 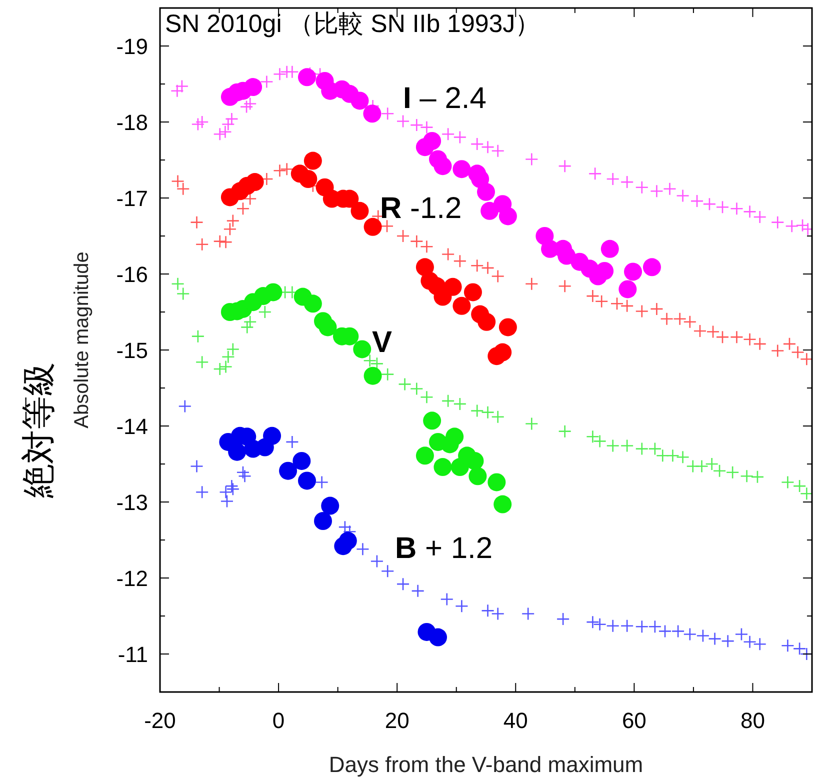 What do you see at coordinates (752, 720) in the screenshot?
I see `x-tick-label: 80` at bounding box center [752, 720].